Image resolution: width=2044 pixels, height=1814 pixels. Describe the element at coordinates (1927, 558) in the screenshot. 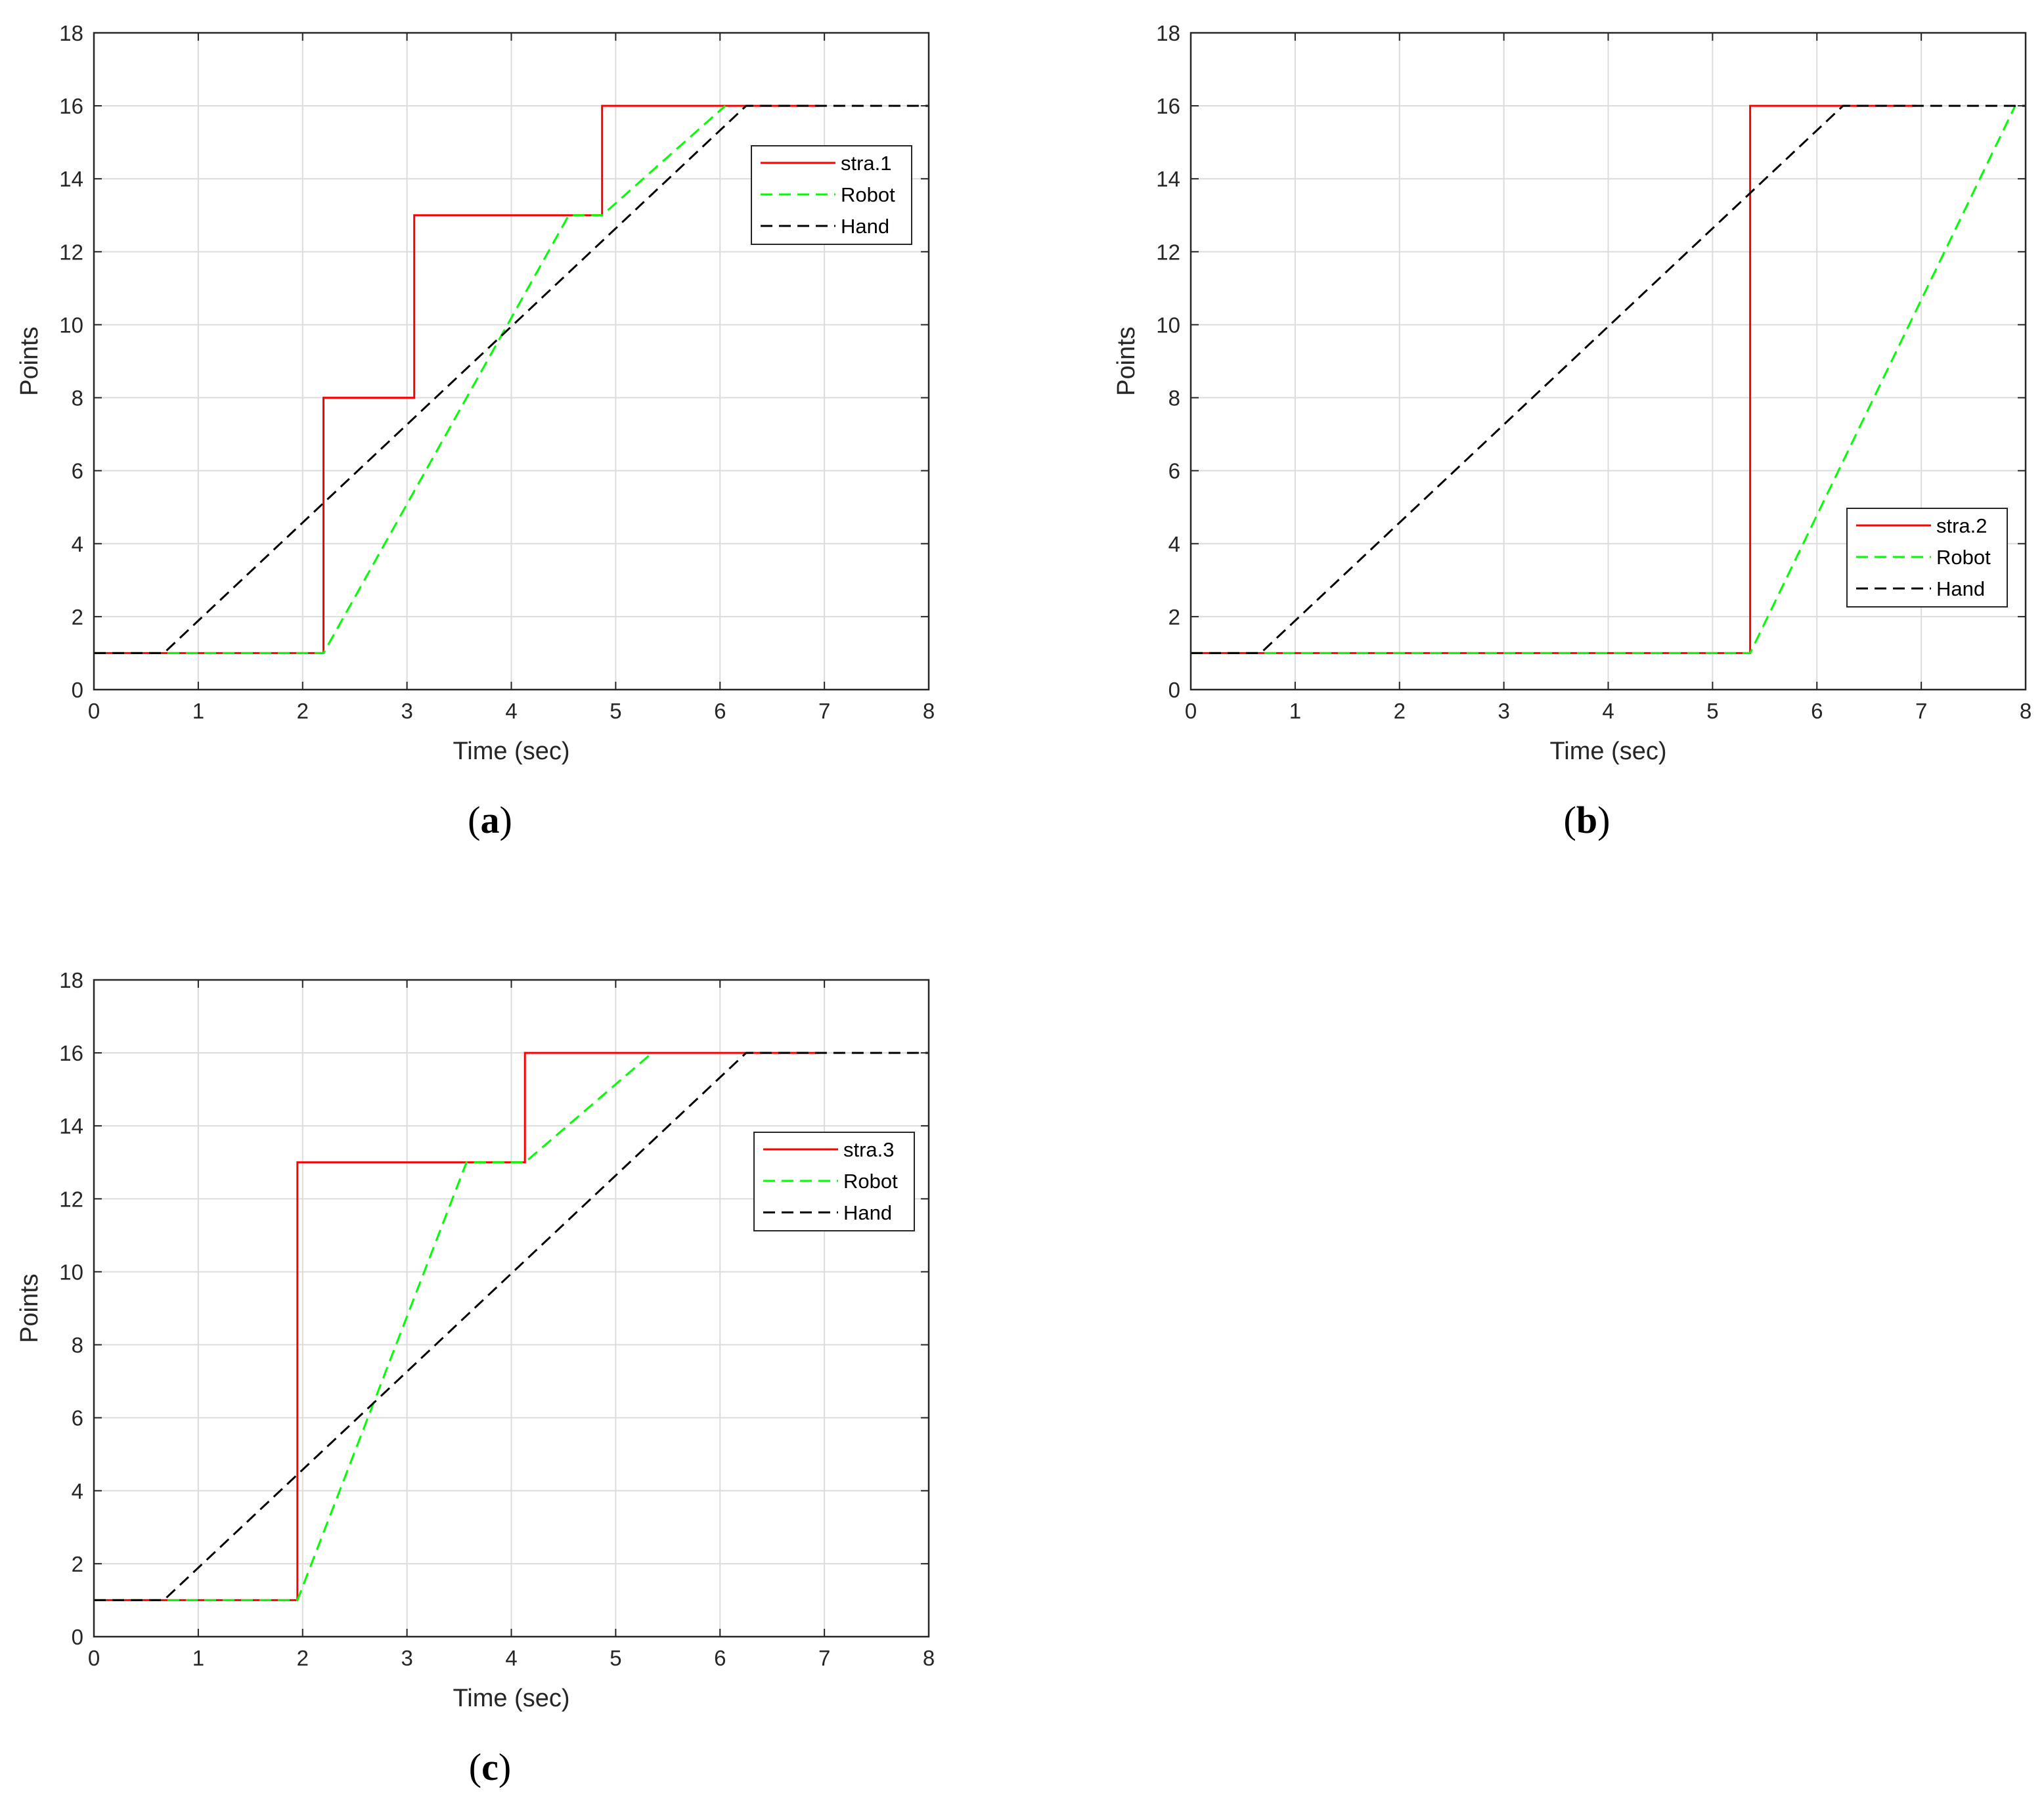

I see `legend: stra.2 Robot Hand` at that location.